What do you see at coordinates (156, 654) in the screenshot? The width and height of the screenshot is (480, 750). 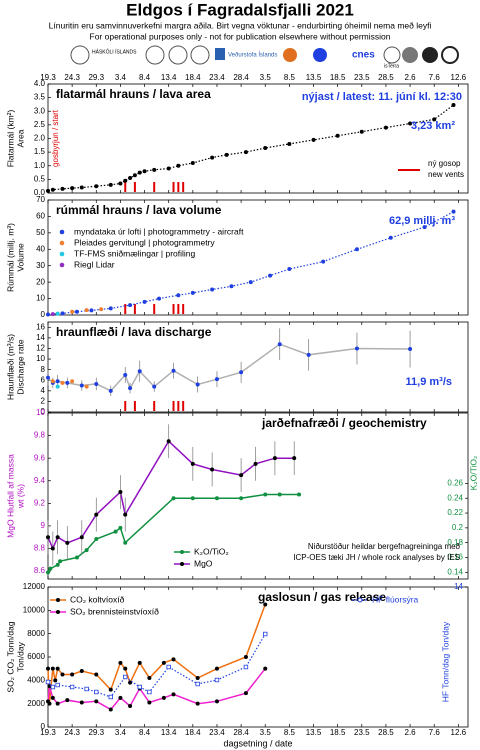 I see `series-line` at bounding box center [156, 654].